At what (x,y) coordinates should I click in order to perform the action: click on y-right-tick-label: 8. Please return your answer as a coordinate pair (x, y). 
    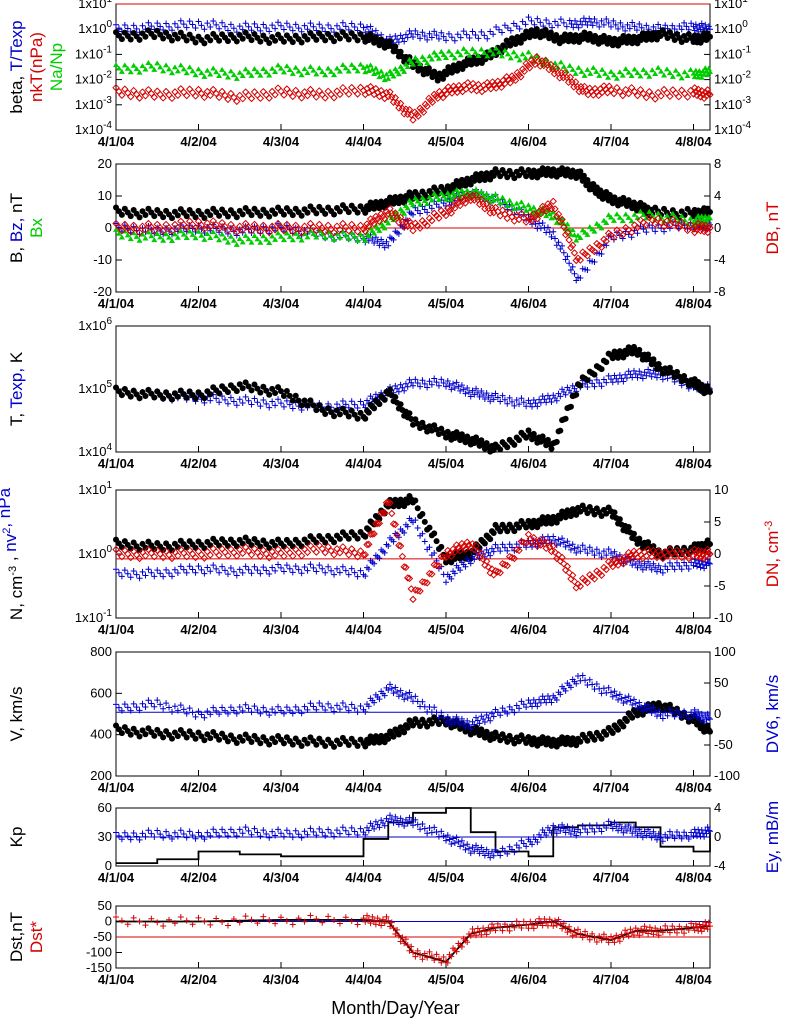
    Looking at the image, I should click on (717, 163).